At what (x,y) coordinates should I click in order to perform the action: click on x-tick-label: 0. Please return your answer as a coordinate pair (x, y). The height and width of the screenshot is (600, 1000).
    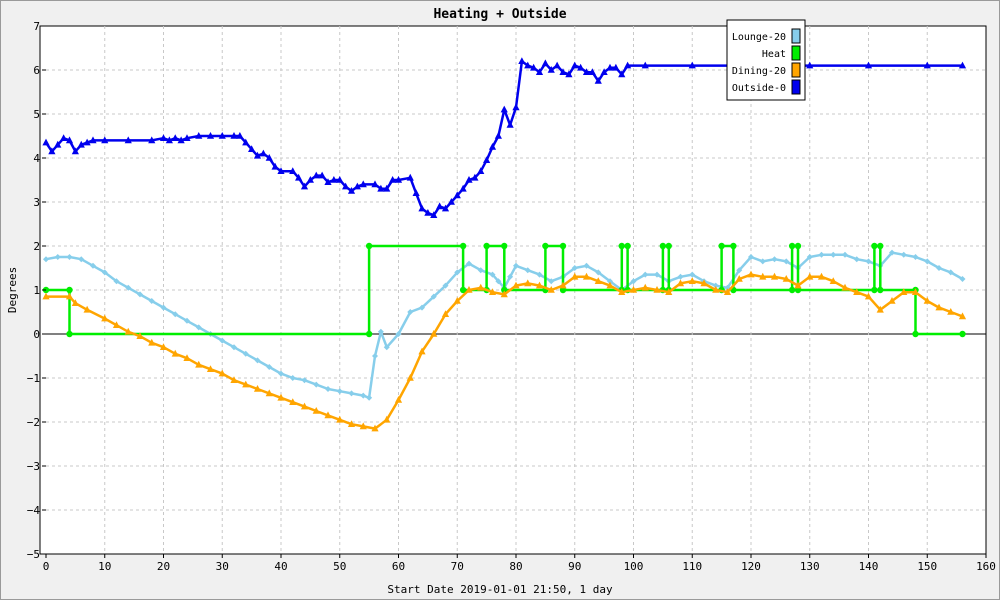
    Looking at the image, I should click on (46, 566).